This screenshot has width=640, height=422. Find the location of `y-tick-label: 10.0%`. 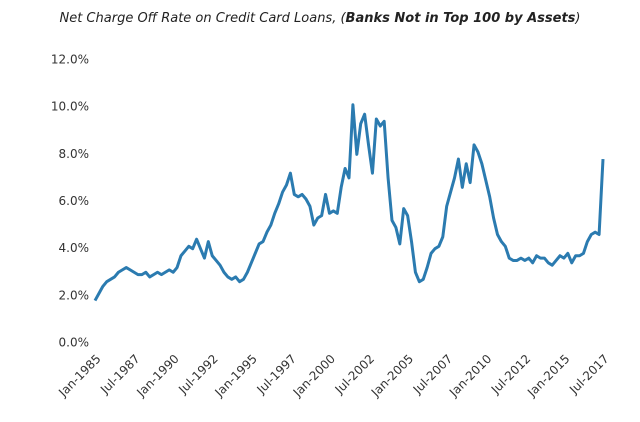

y-tick-label: 10.0% is located at coordinates (70, 107).